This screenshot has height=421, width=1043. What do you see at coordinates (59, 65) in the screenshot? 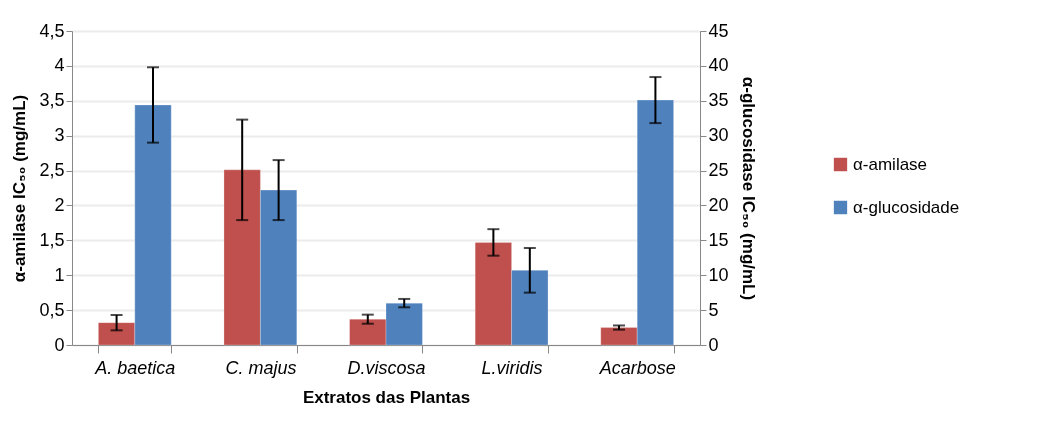
I see `y-tick-label: 4` at bounding box center [59, 65].